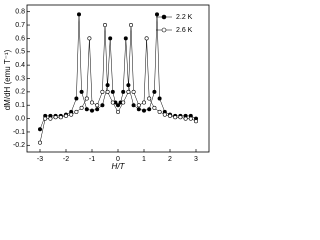  Describe the element at coordinates (19, 145) in the screenshot. I see `y-tick-label: -0.2` at that location.